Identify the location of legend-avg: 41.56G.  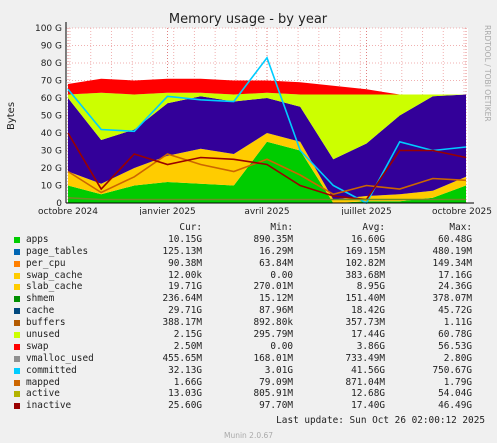
(368, 370).